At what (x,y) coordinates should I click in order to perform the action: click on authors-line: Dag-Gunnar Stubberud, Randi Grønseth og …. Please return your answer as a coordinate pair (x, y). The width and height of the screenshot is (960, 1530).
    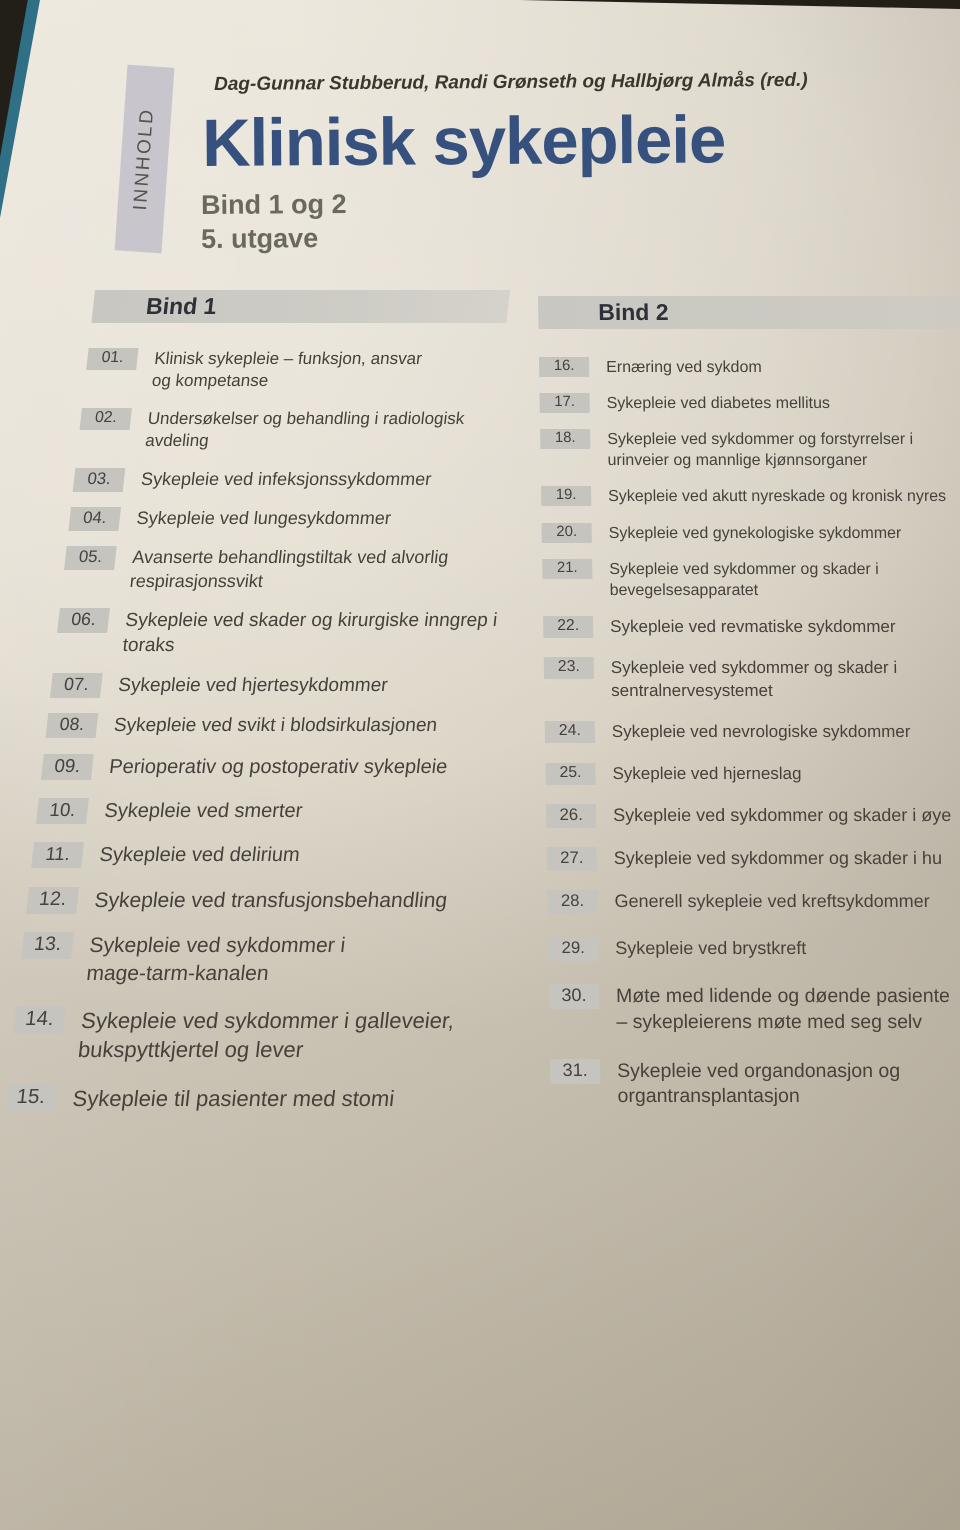
    Looking at the image, I should click on (511, 82).